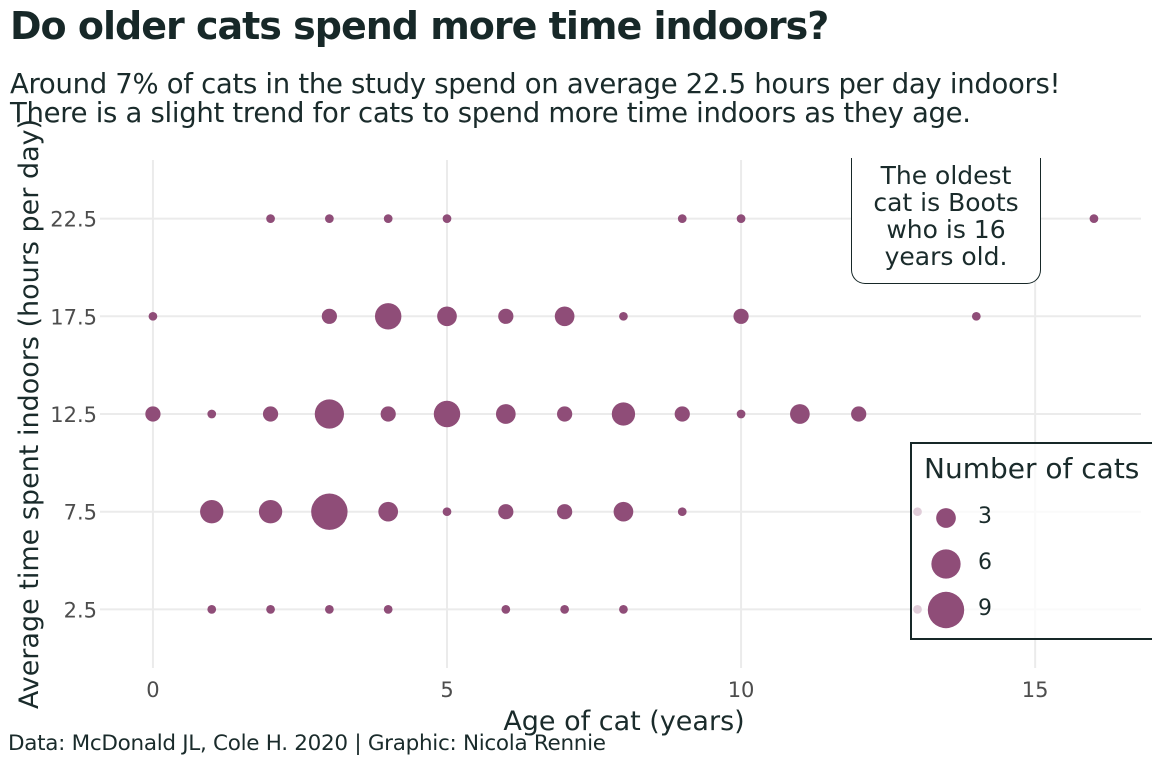  I want to click on x-tick-label: 10, so click(741, 690).